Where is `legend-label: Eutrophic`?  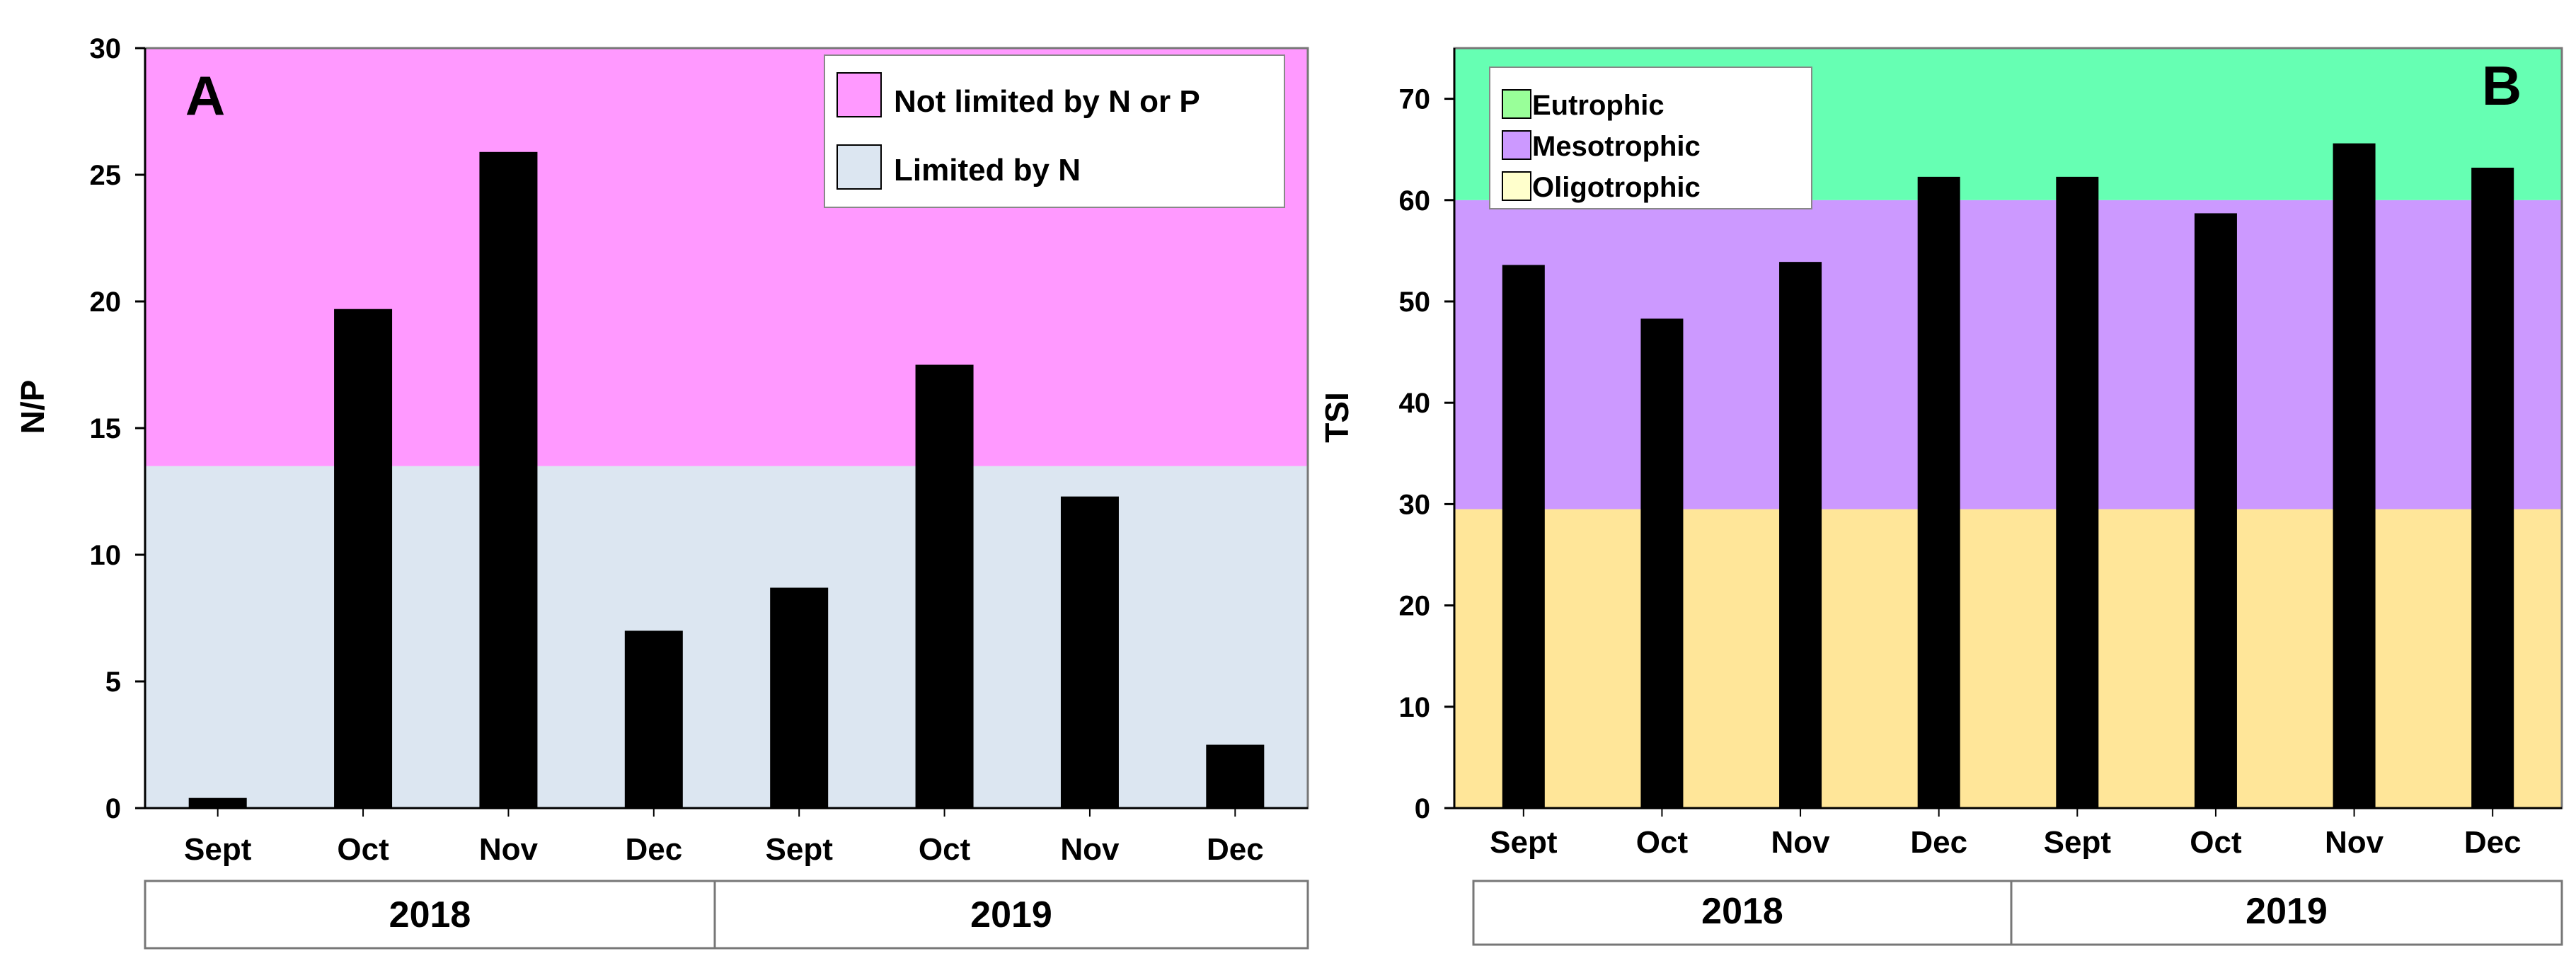 legend-label: Eutrophic is located at coordinates (1598, 105).